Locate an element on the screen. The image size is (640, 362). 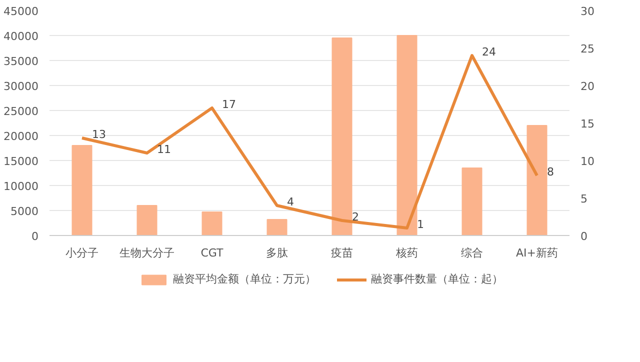
y-tick-label: 15000 is located at coordinates (21, 161).